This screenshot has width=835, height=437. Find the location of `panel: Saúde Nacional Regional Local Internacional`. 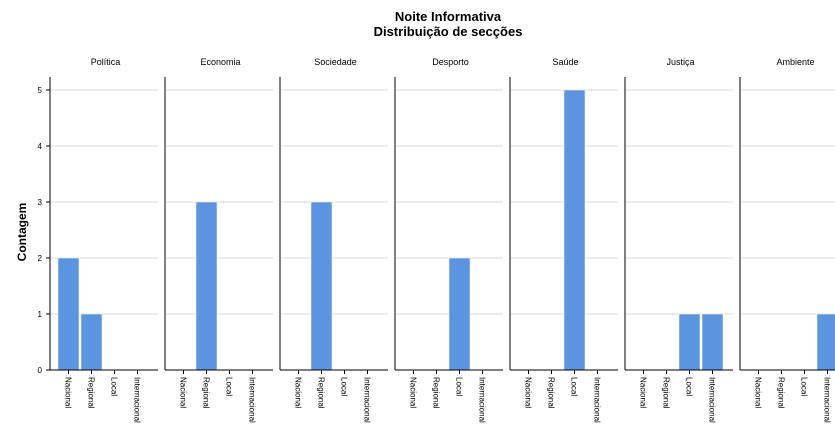

panel: Saúde Nacional Regional Local Internacional is located at coordinates (563, 240).